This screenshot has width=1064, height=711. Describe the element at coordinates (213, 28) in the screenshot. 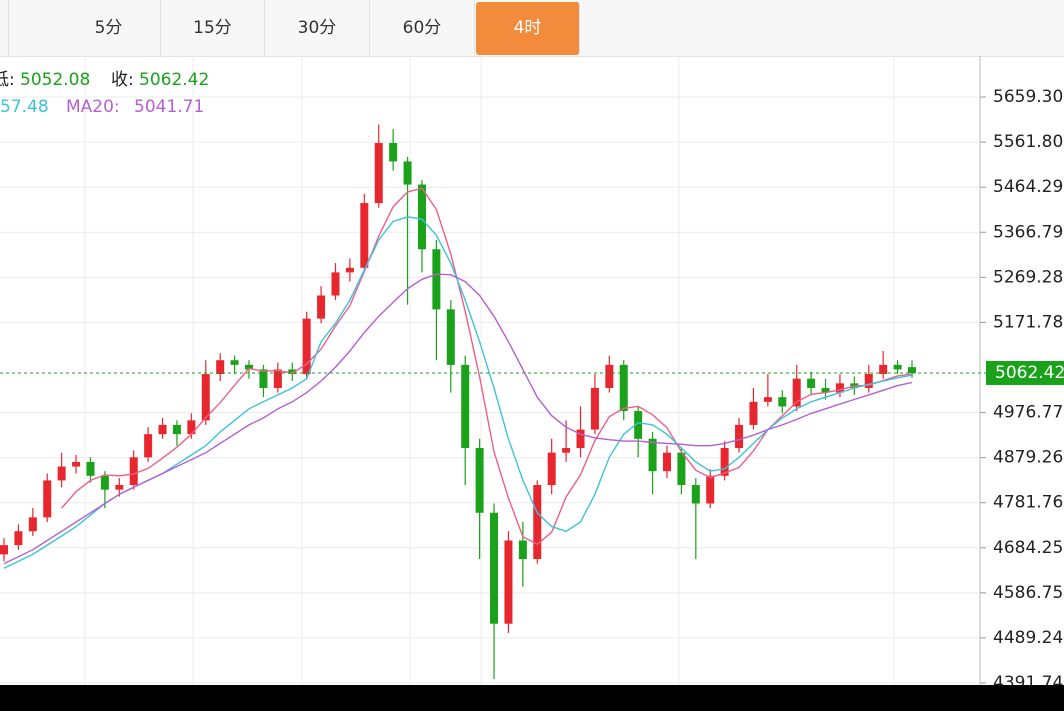

I see `interval-tab: 15分` at that location.